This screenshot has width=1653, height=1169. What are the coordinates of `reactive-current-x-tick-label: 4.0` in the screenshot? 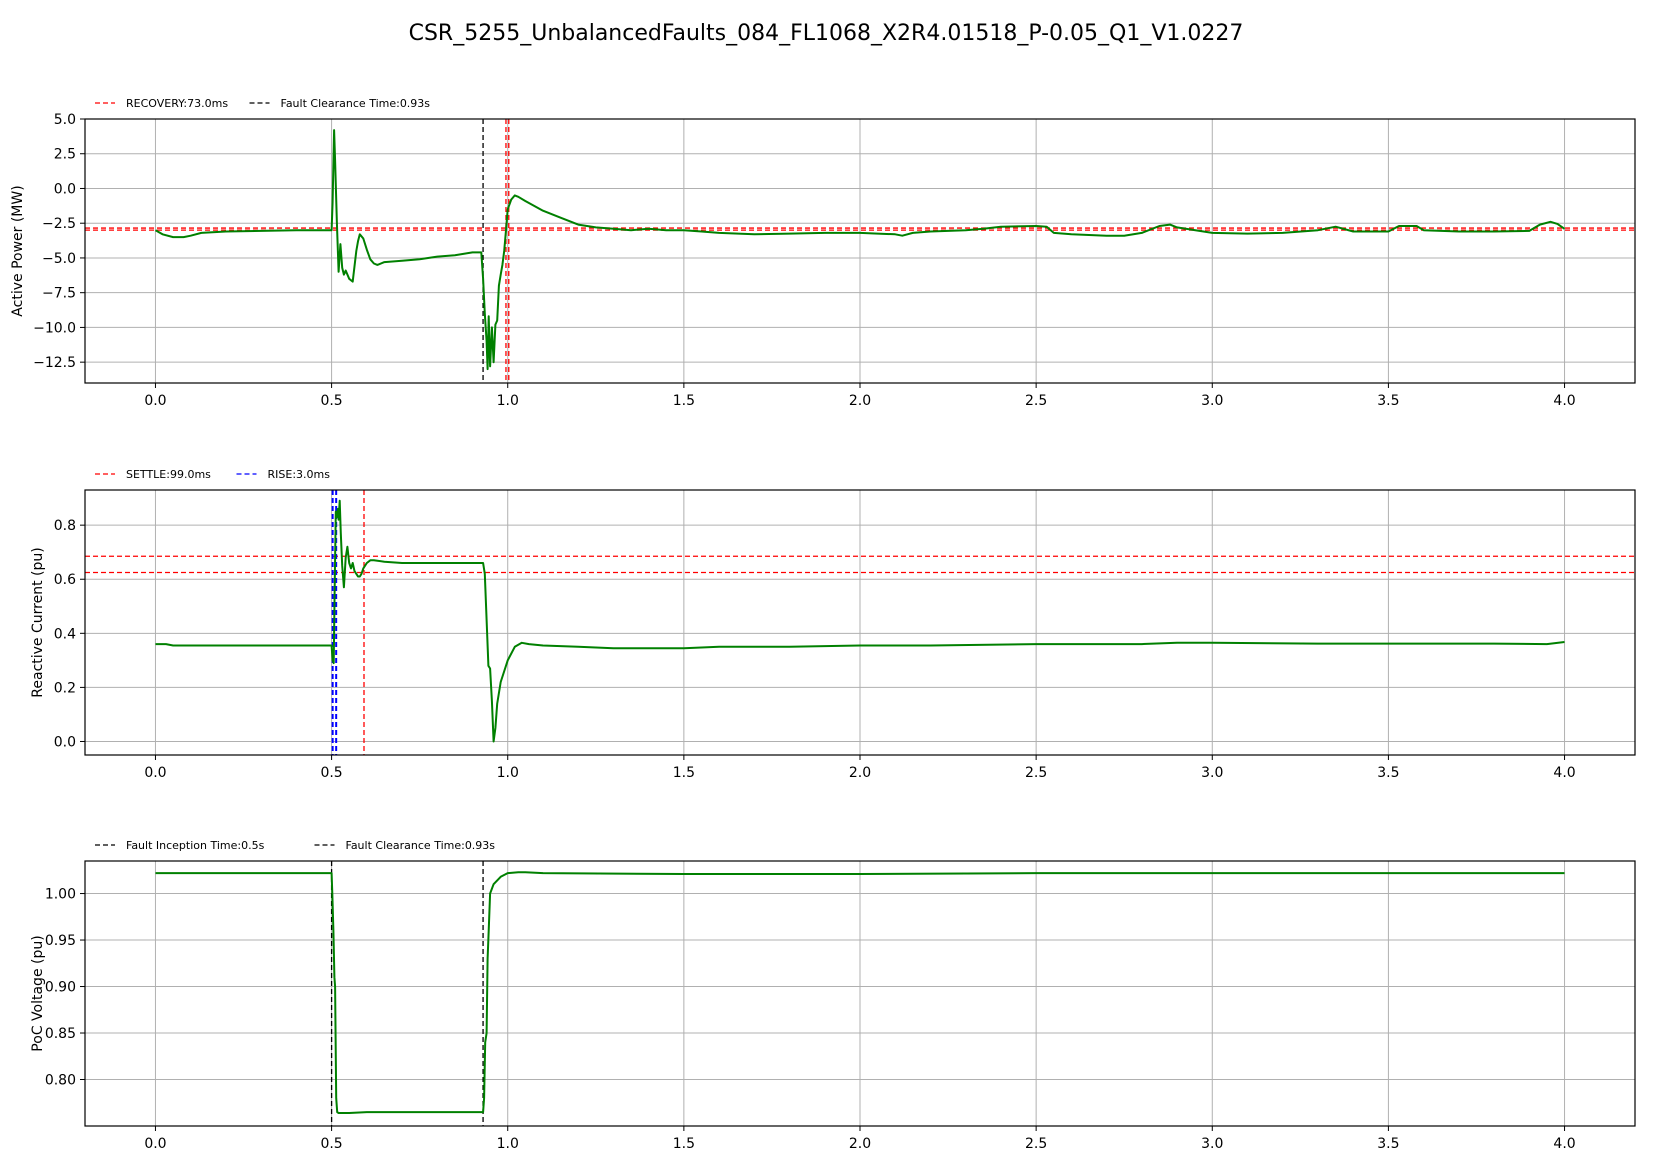 It's located at (1564, 773).